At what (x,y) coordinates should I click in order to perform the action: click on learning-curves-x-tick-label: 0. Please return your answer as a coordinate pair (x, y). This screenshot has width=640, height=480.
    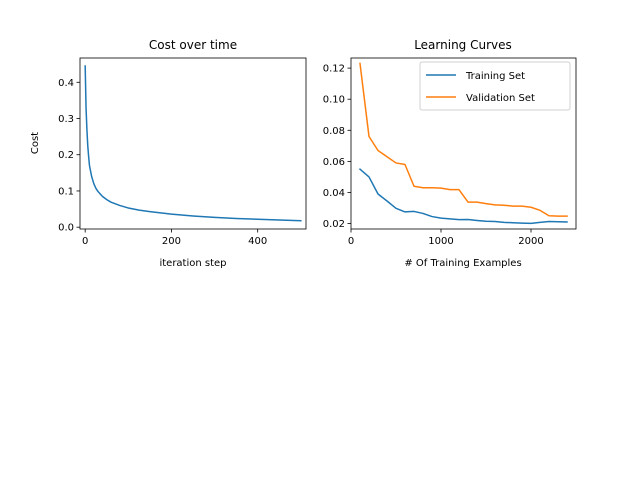
    Looking at the image, I should click on (351, 241).